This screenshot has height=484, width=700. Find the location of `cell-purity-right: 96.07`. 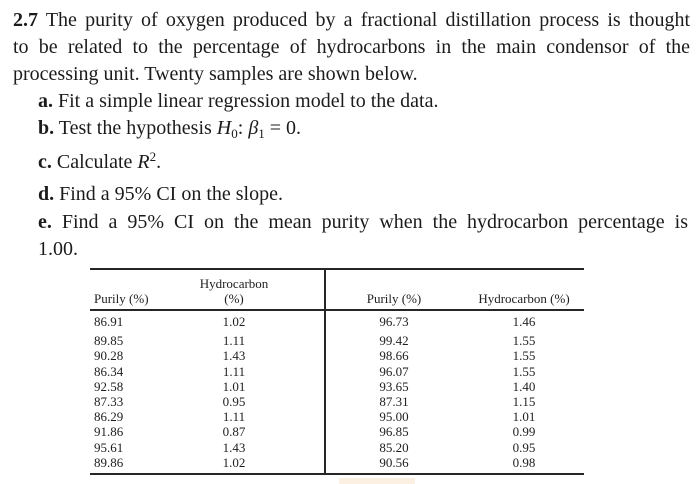

cell-purity-right: 96.07 is located at coordinates (394, 371).